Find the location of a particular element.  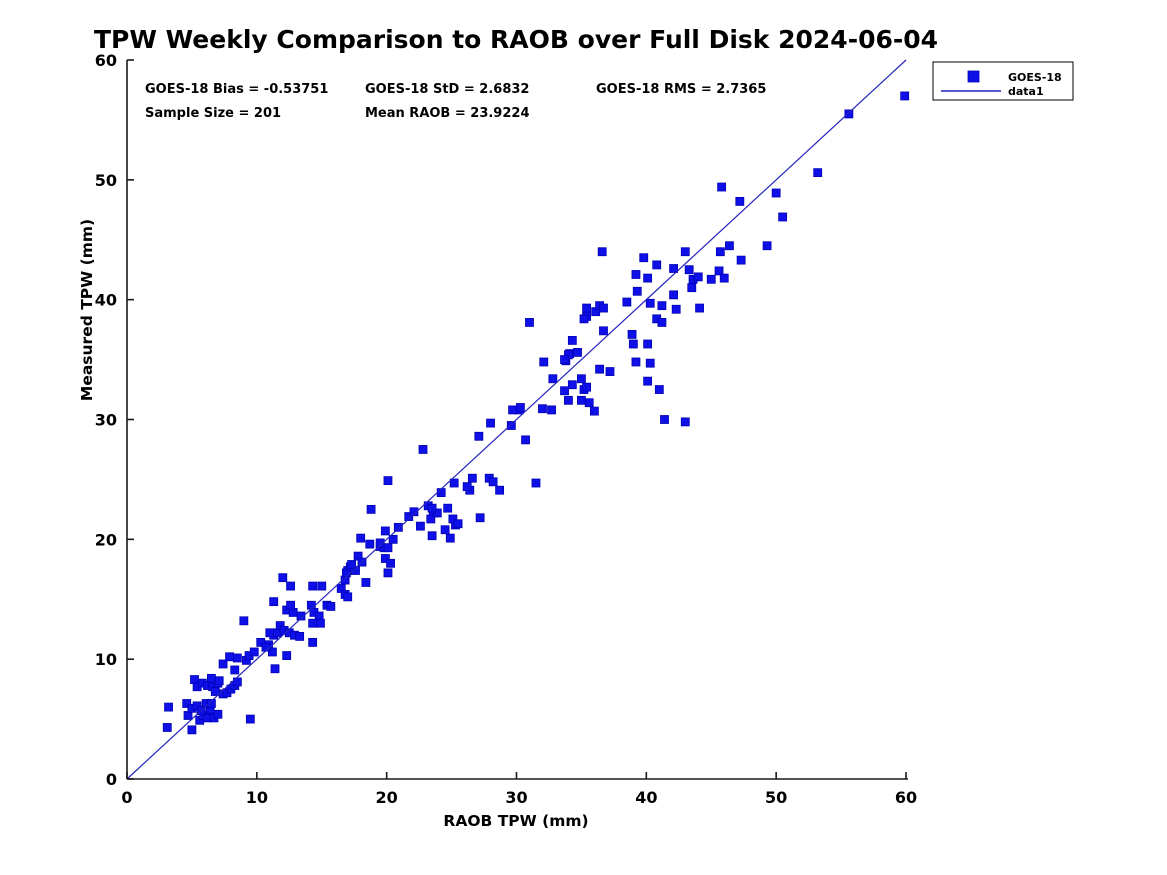

x-tick-label: 50 is located at coordinates (776, 797).